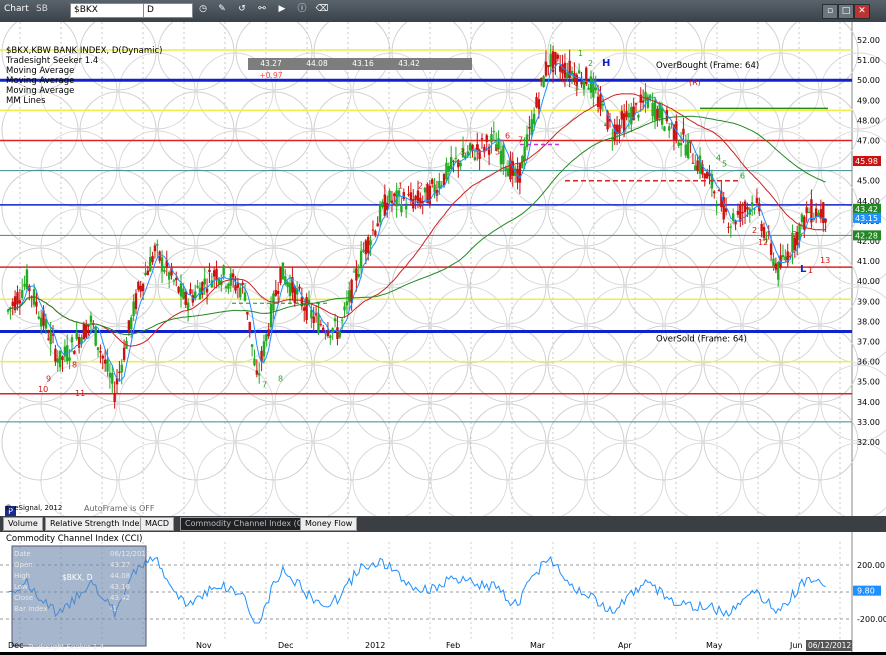  I want to click on tab-cci: Commodity Channel Index (CCI), so click(249, 524).